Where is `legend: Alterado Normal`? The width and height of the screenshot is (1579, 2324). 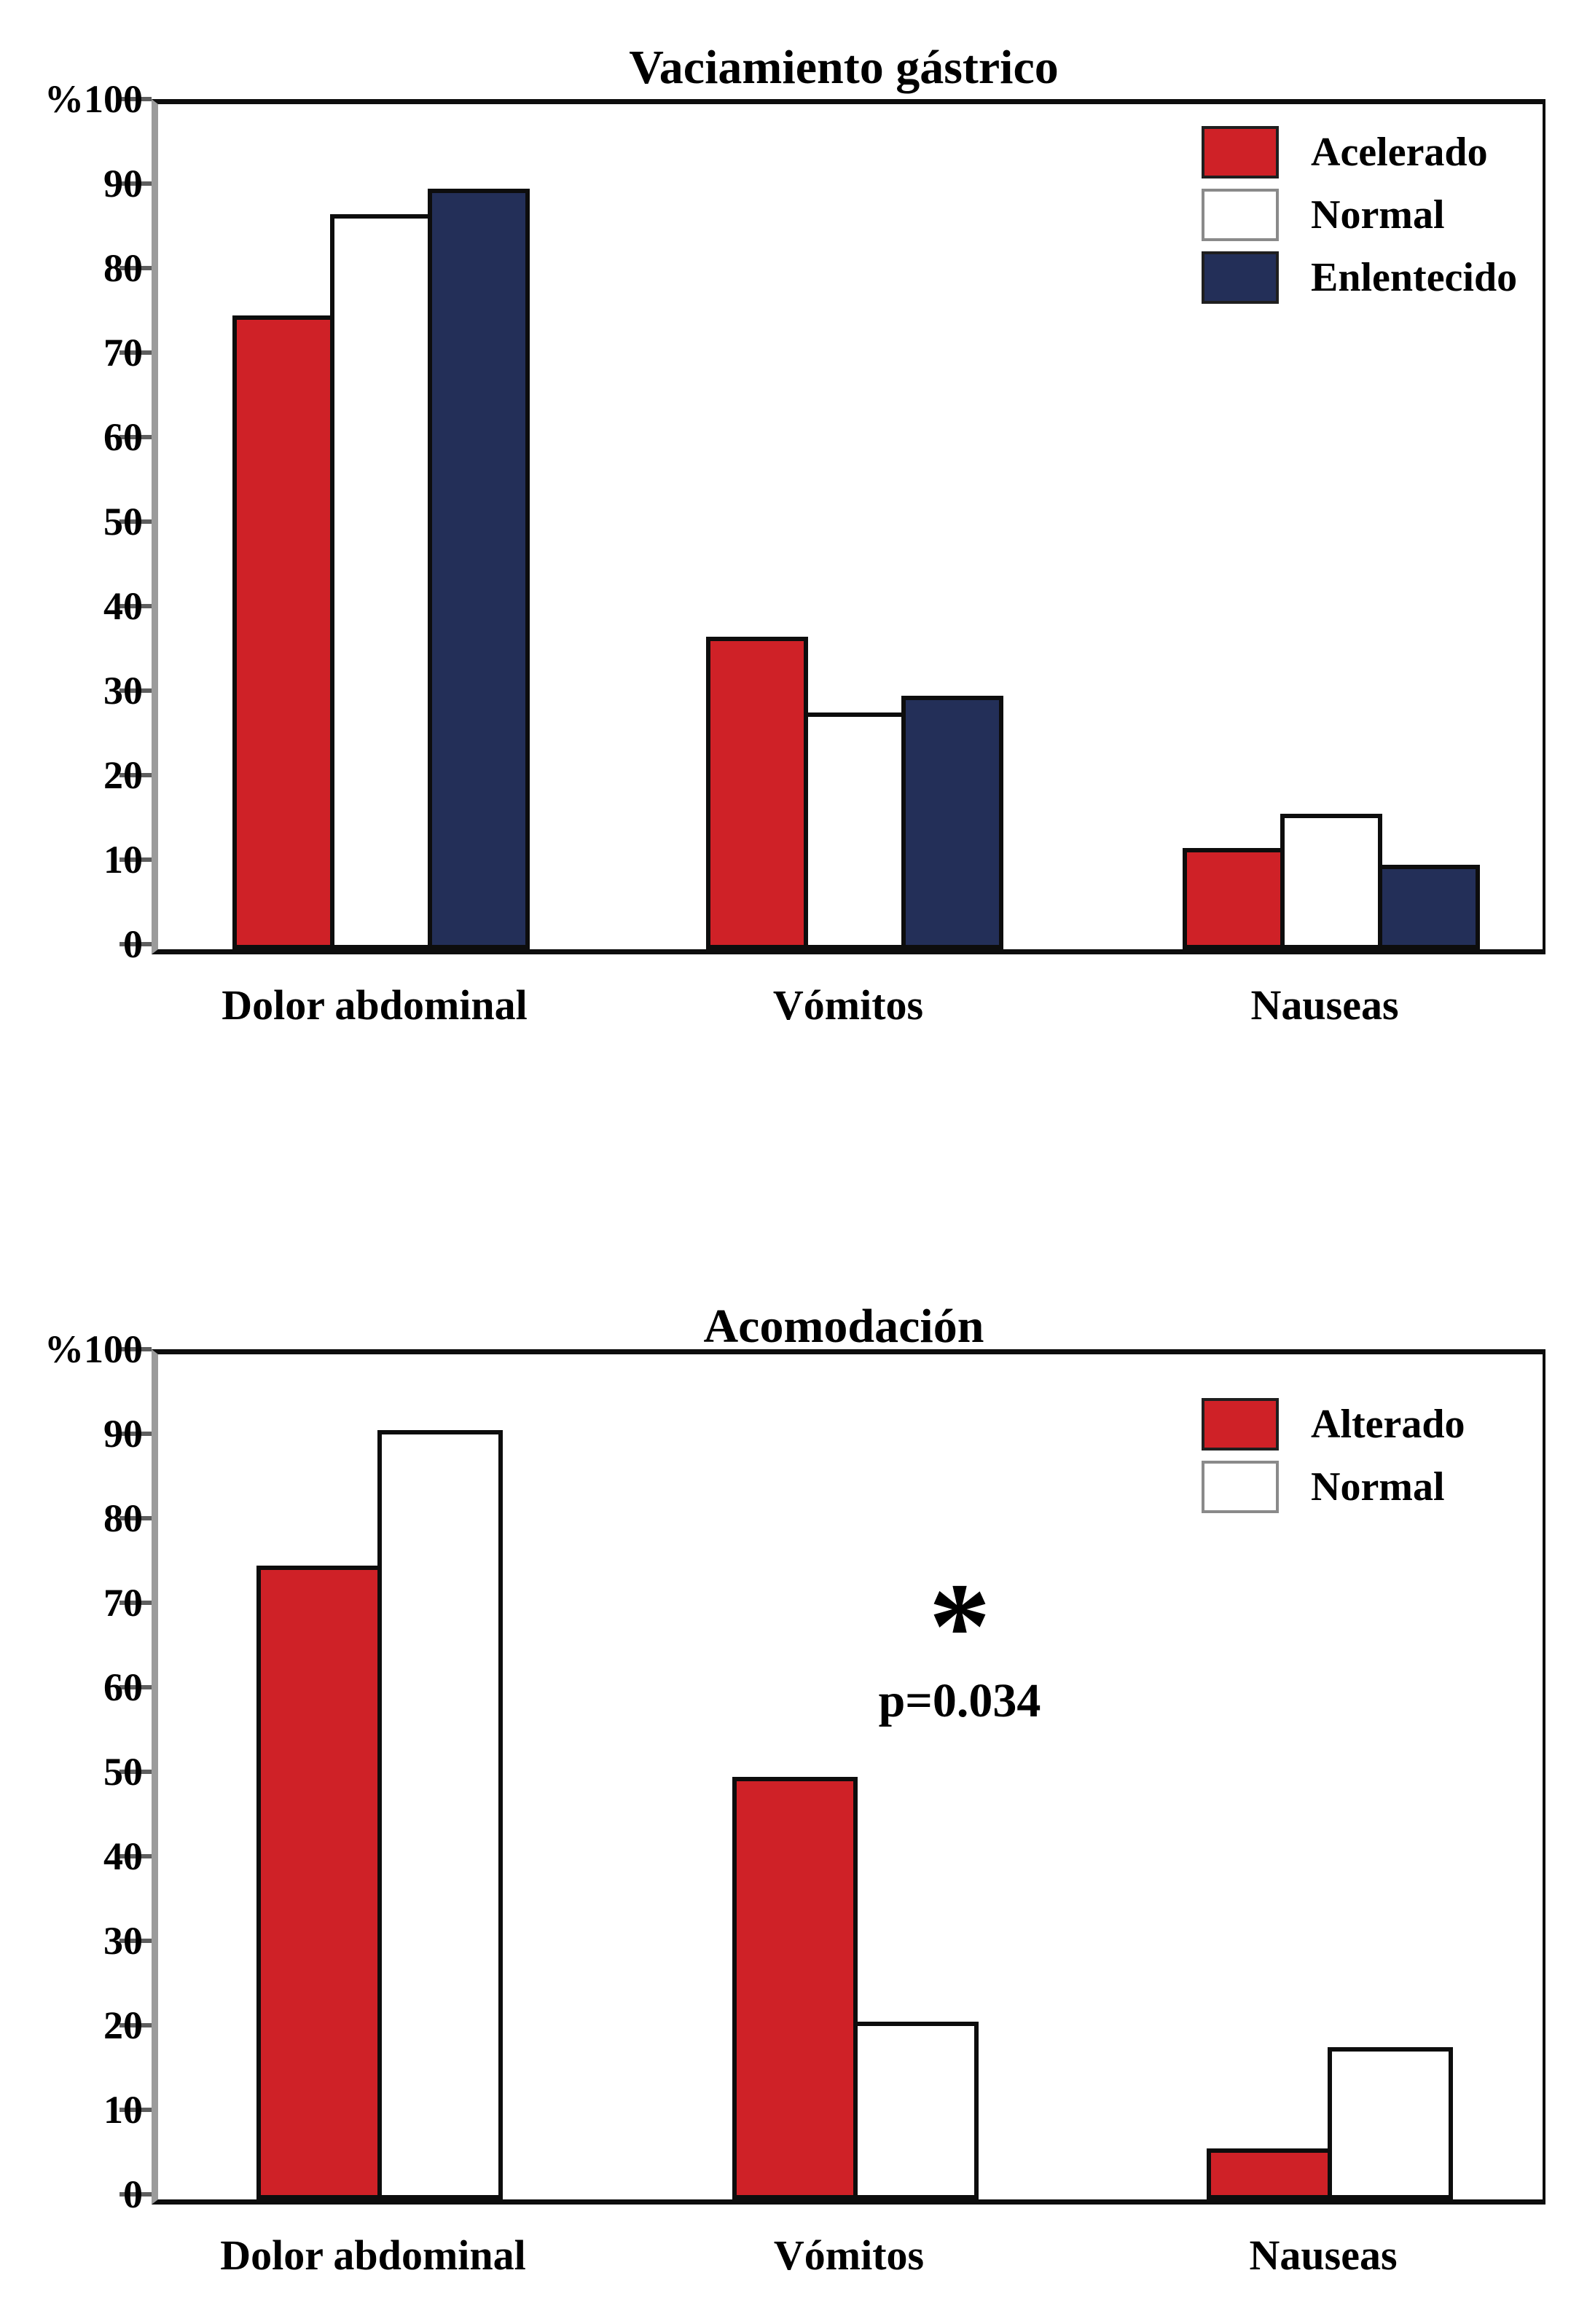
legend: Alterado Normal is located at coordinates (1333, 1455).